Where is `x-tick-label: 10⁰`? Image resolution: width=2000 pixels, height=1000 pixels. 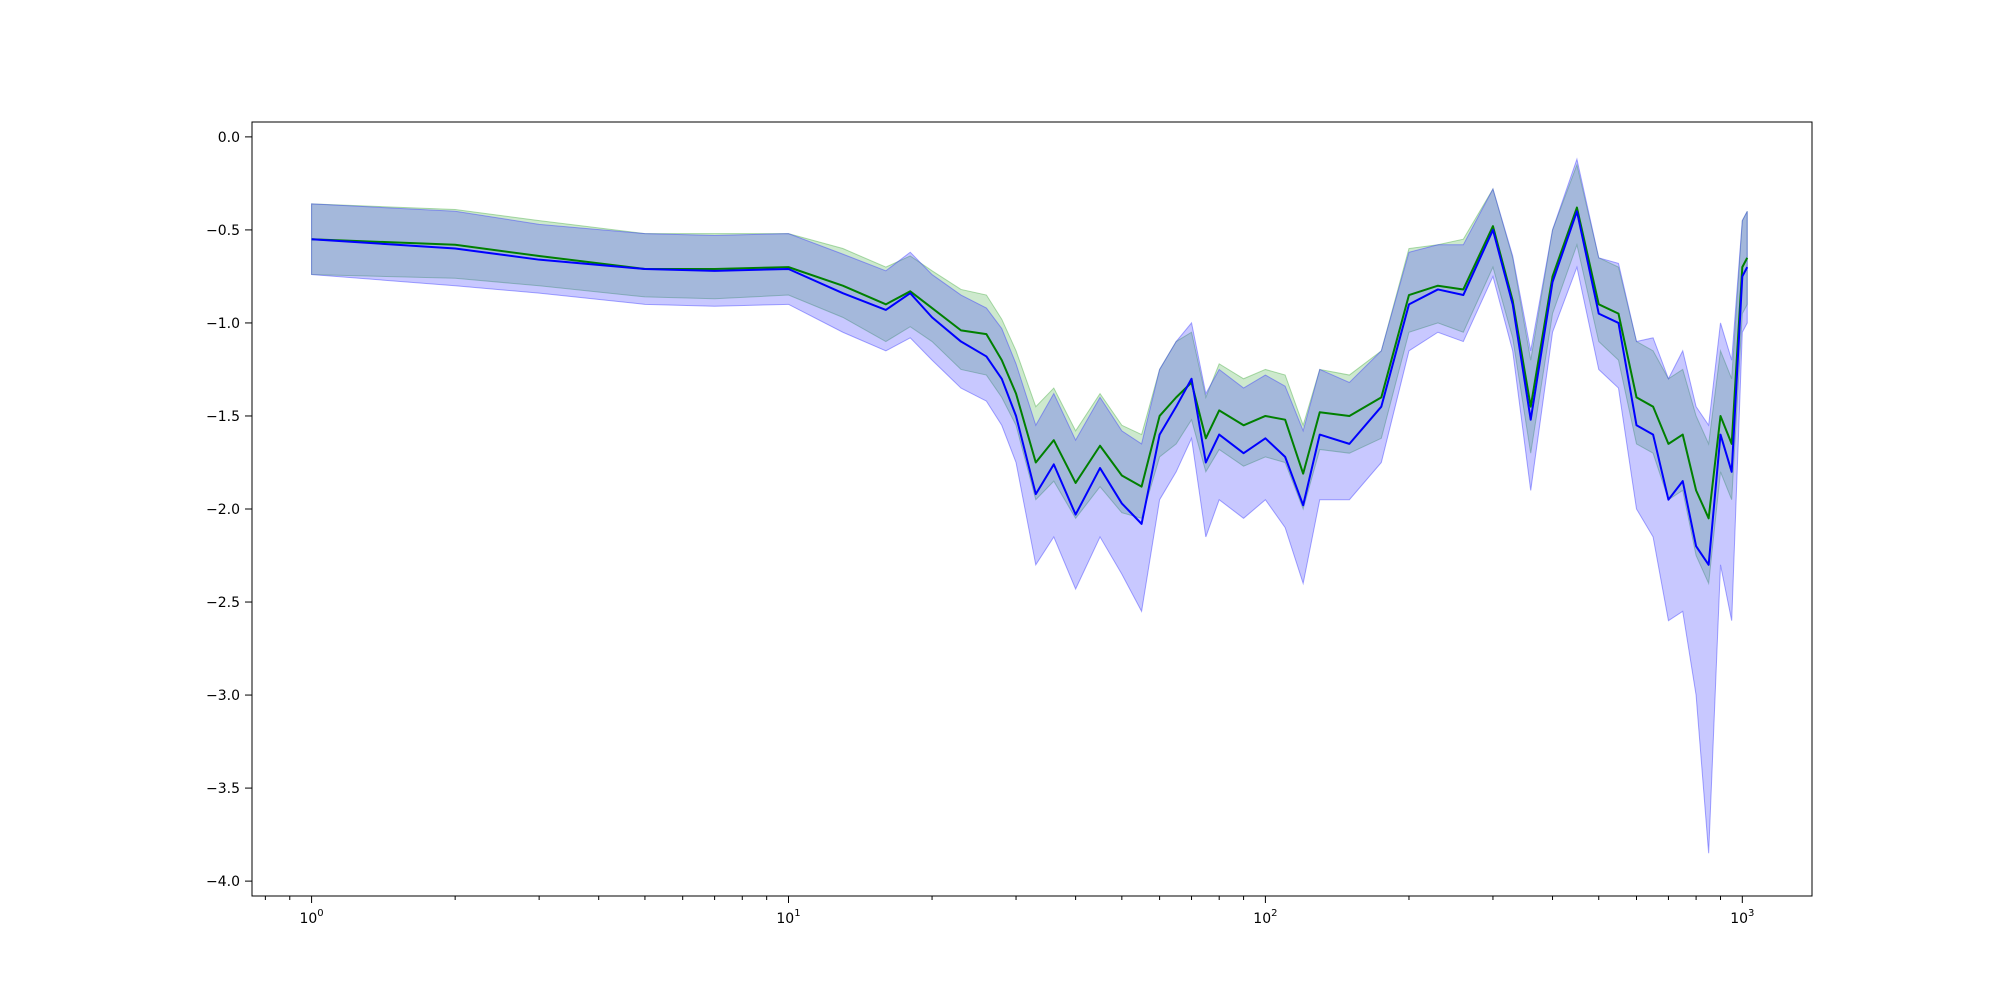
x-tick-label: 10⁰ is located at coordinates (311, 917).